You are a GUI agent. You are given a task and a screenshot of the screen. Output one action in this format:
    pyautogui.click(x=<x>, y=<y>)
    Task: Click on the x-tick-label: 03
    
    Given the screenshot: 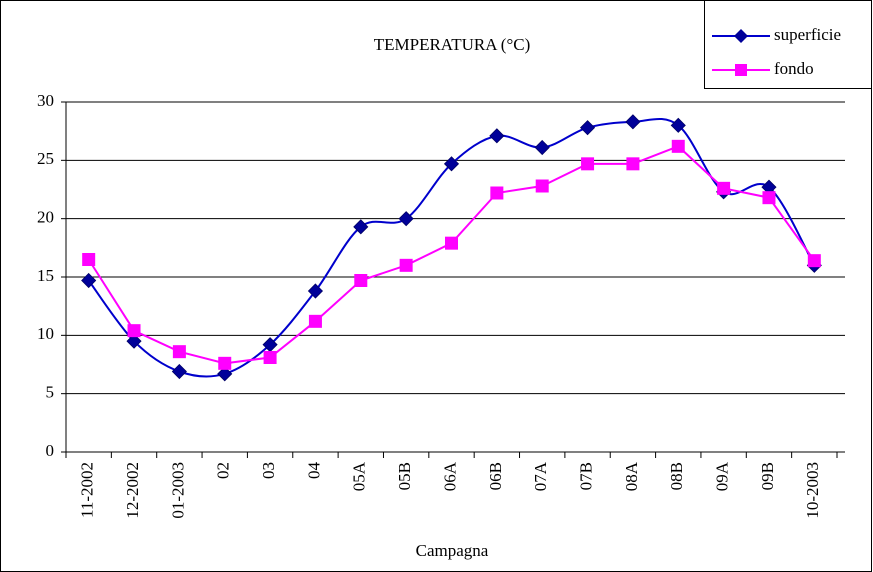 What is the action you would take?
    pyautogui.click(x=268, y=470)
    